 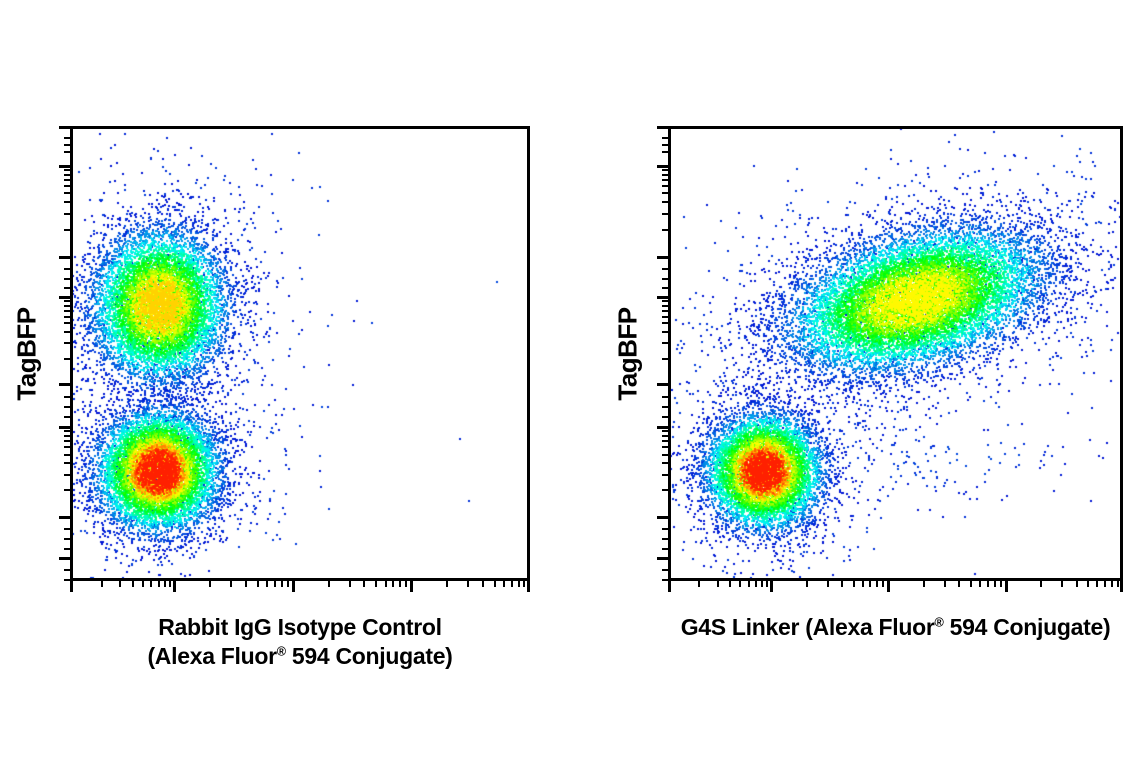 I want to click on x-axis-label-text: (Alexa Fluor, so click(x=212, y=656).